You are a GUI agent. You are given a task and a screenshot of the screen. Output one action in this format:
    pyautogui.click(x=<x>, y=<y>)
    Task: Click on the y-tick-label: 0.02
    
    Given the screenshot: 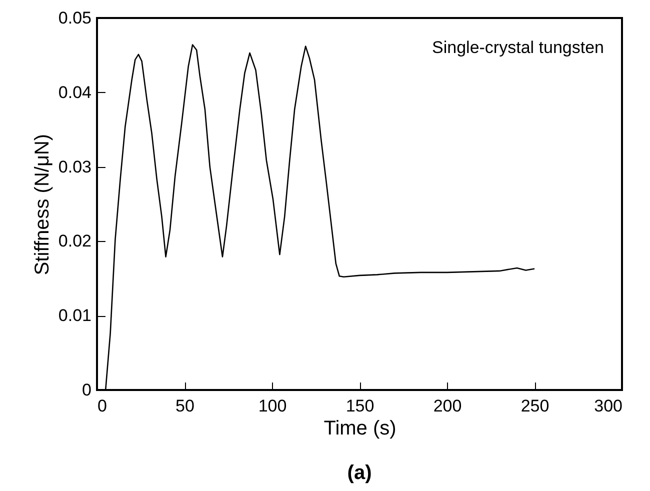 What is the action you would take?
    pyautogui.click(x=75, y=241)
    